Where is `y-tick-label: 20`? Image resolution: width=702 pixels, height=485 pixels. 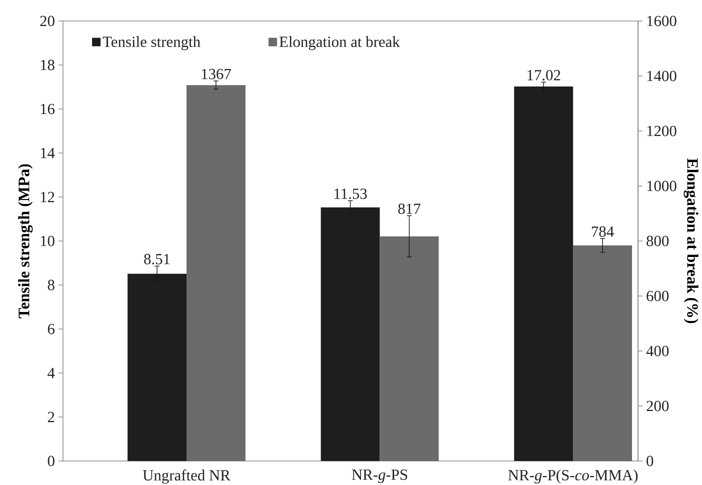 y-tick-label: 20 is located at coordinates (47, 21).